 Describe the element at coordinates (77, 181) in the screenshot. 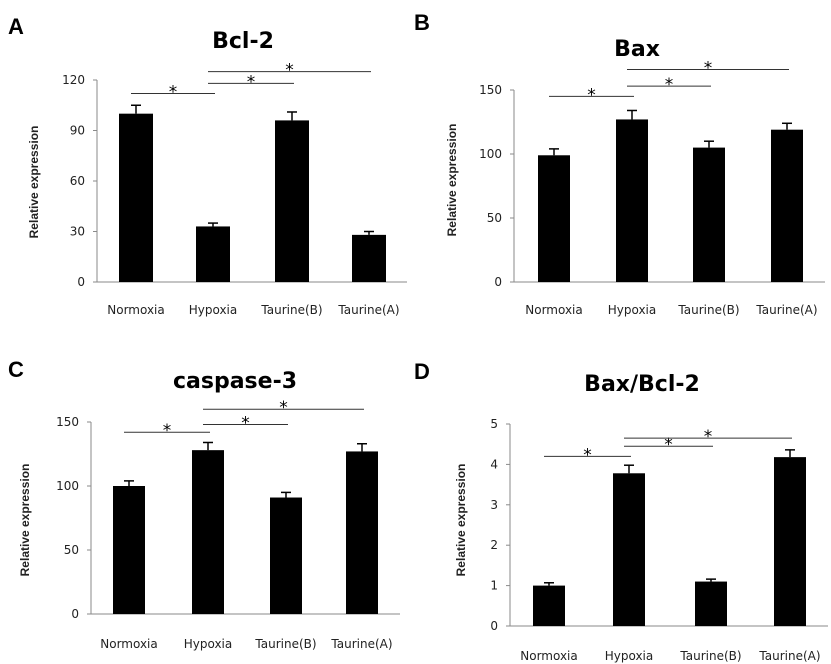

I see `y-tick-label: 60` at that location.